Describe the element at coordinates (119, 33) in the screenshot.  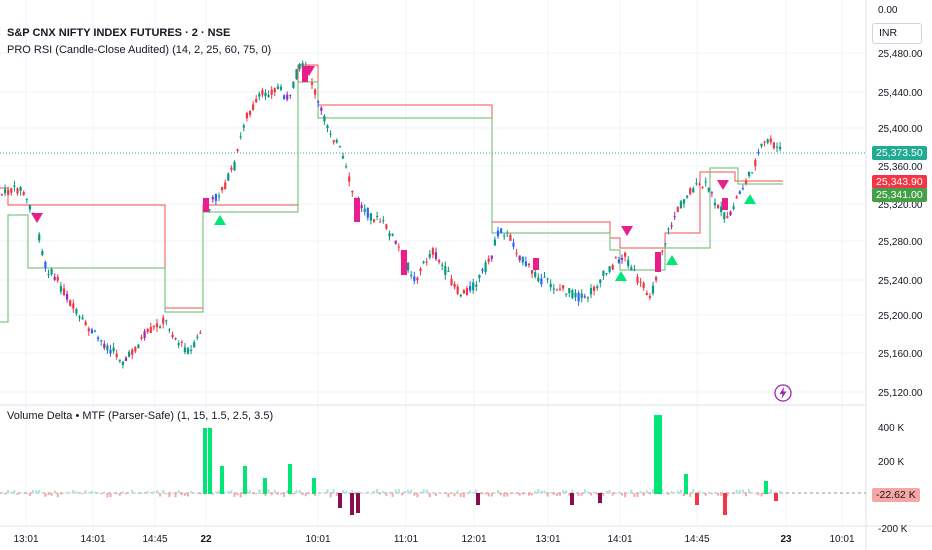
I see `instrument-title: S&P CNX NIFTY INDEX FUTURES · 2 · NSE` at that location.